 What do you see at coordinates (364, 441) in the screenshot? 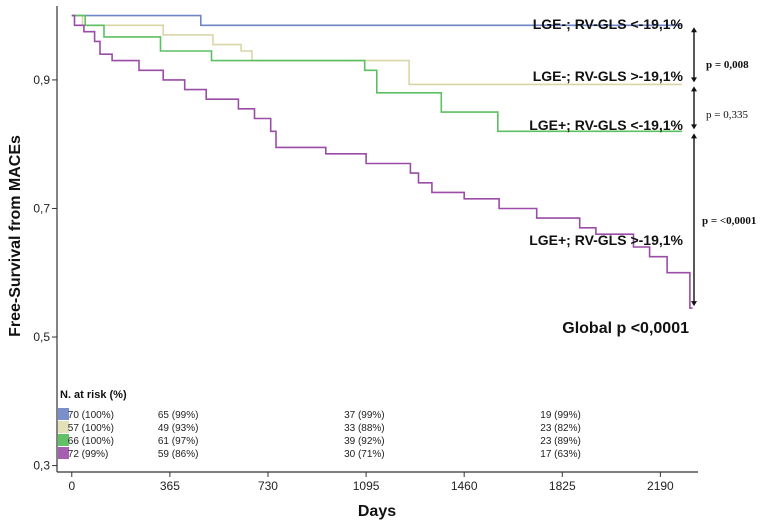
I see `risk-cell: 39 (92%)` at bounding box center [364, 441].